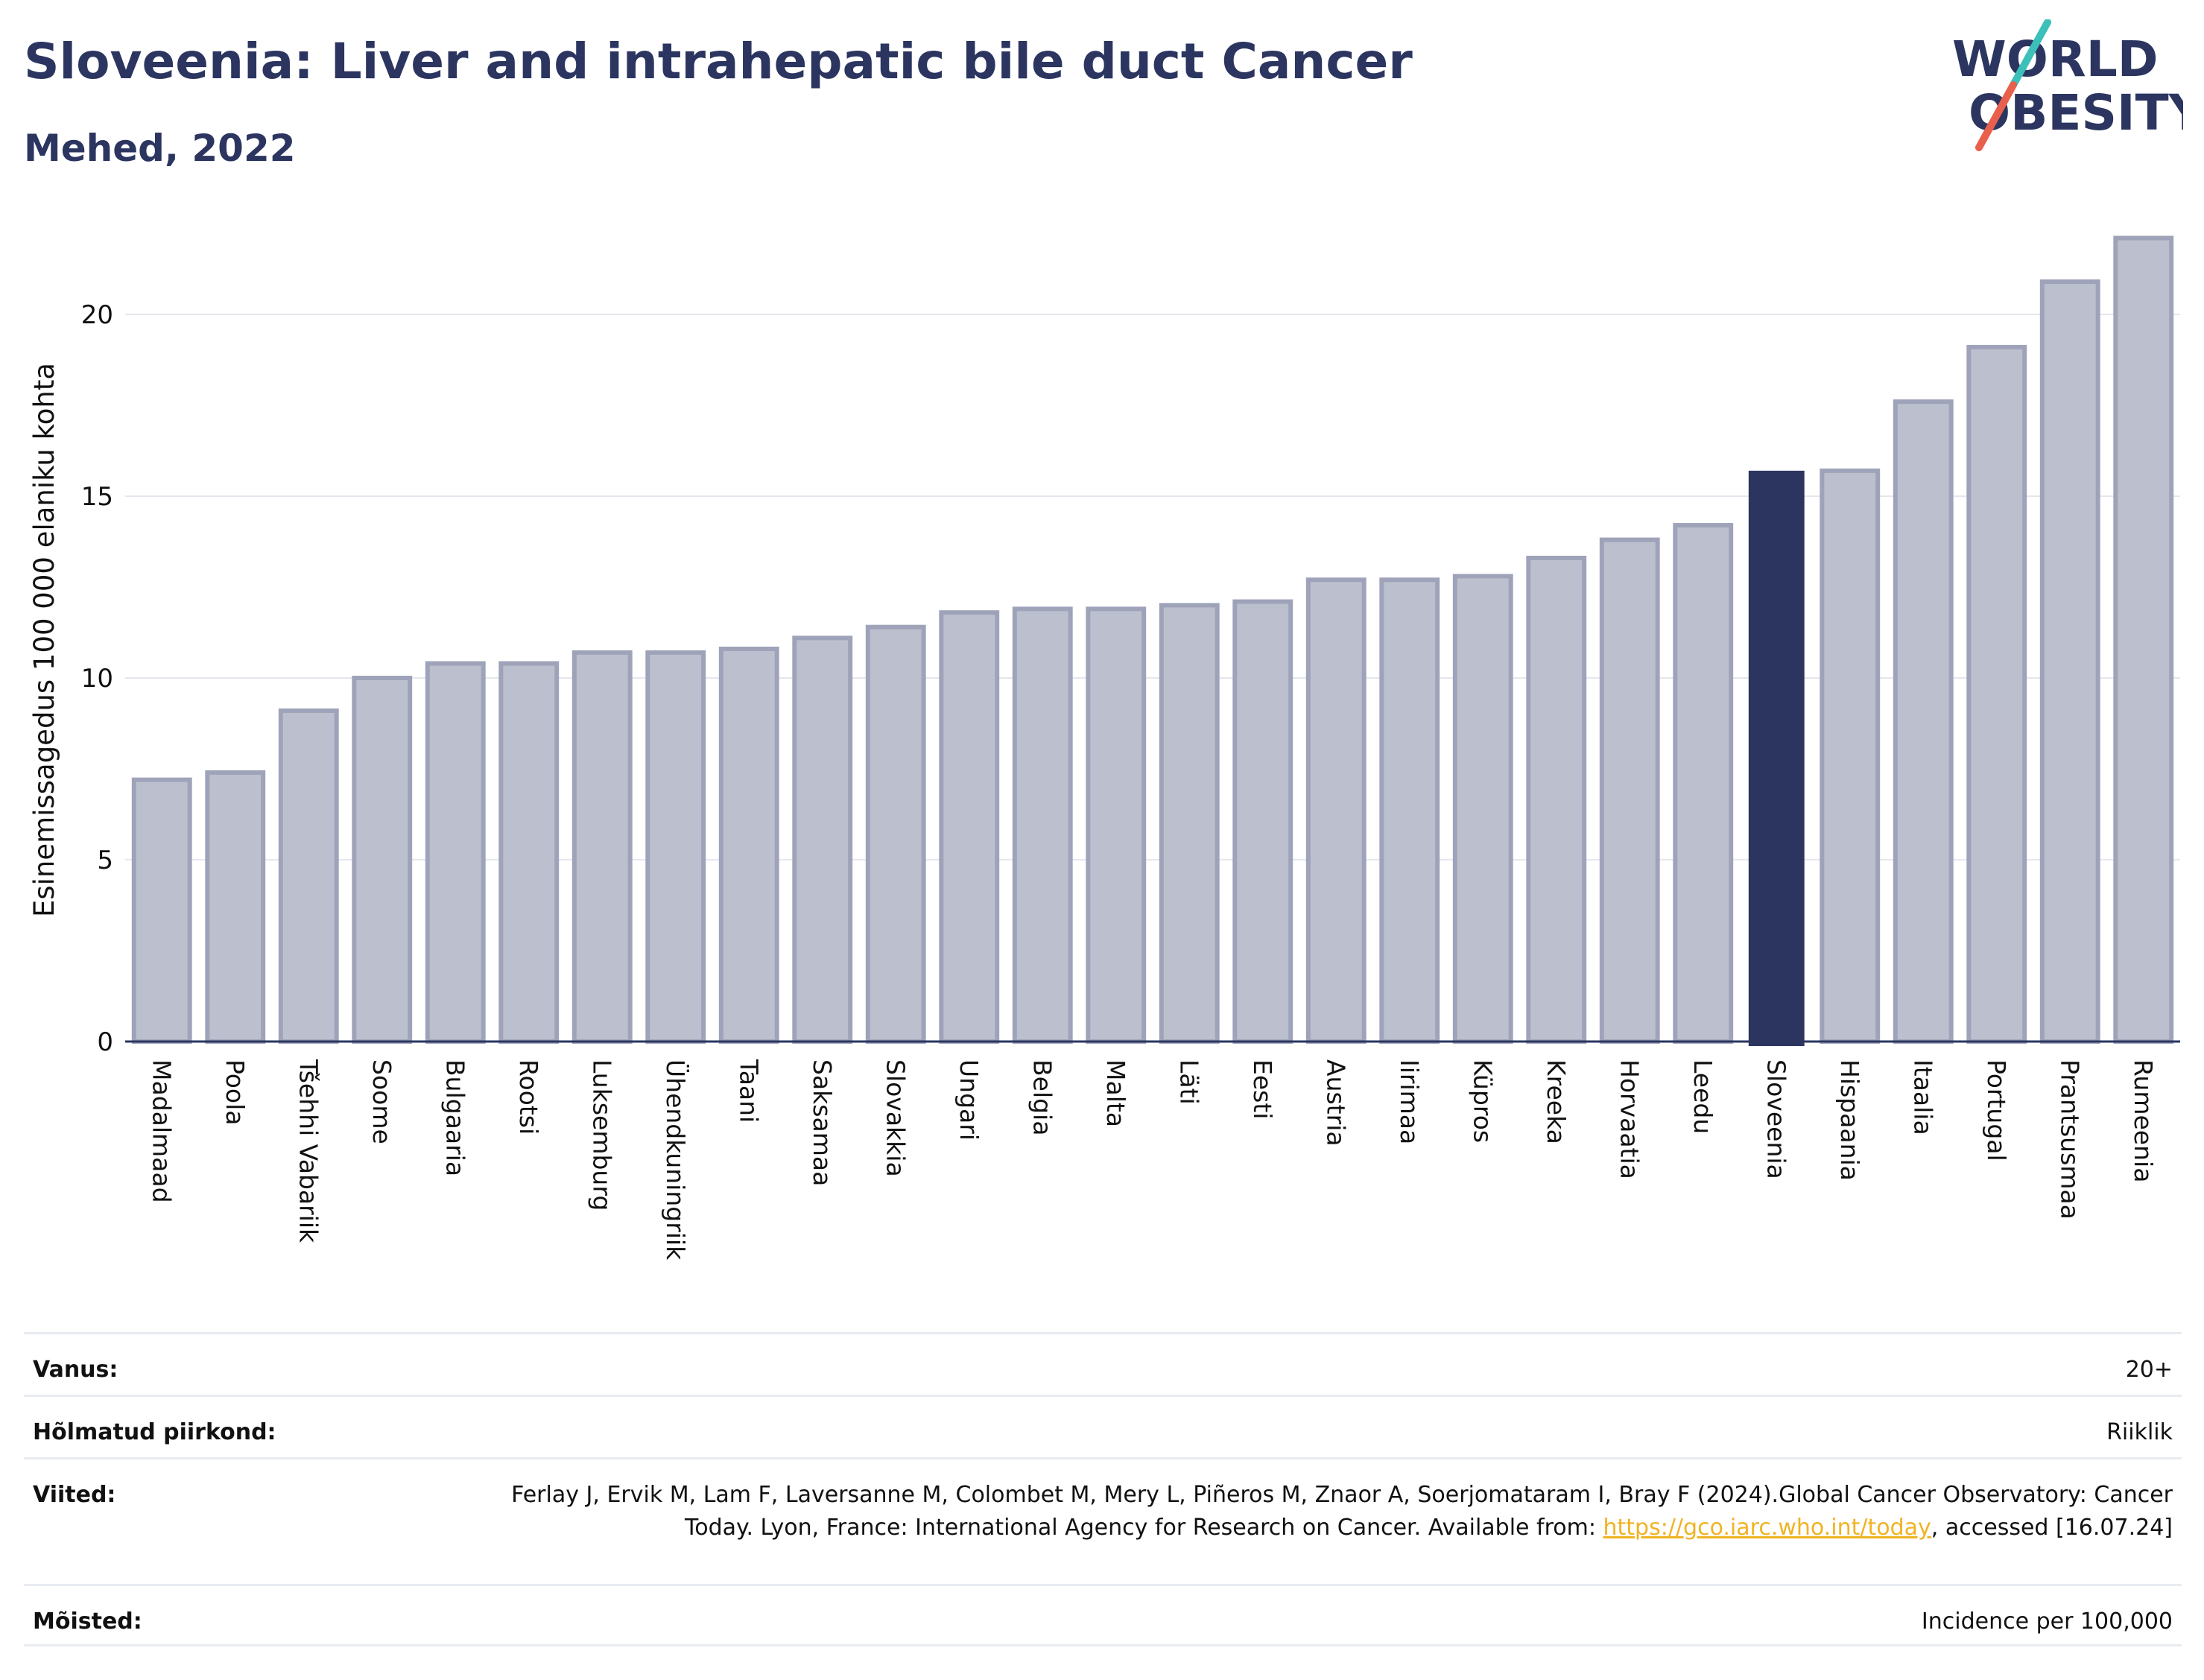  I want to click on x-tick-label: Läti, so click(1188, 1082).